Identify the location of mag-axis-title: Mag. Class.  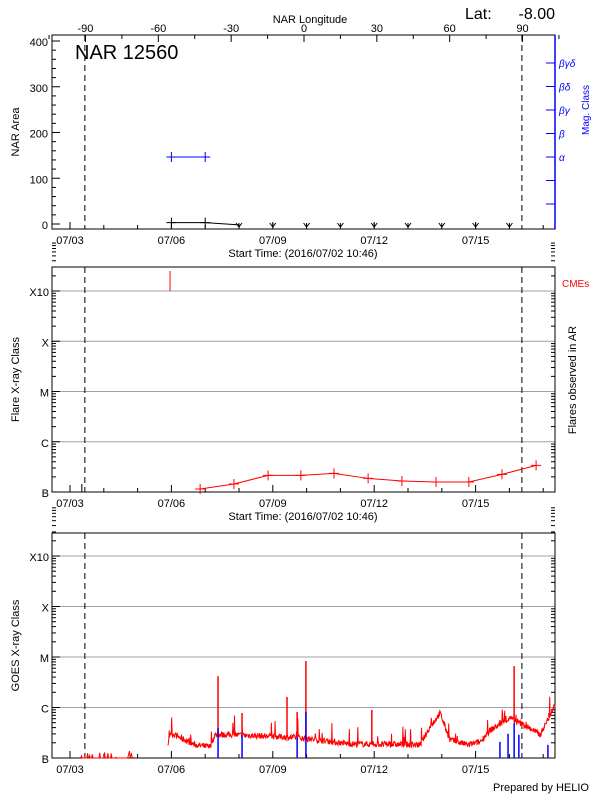
(586, 110).